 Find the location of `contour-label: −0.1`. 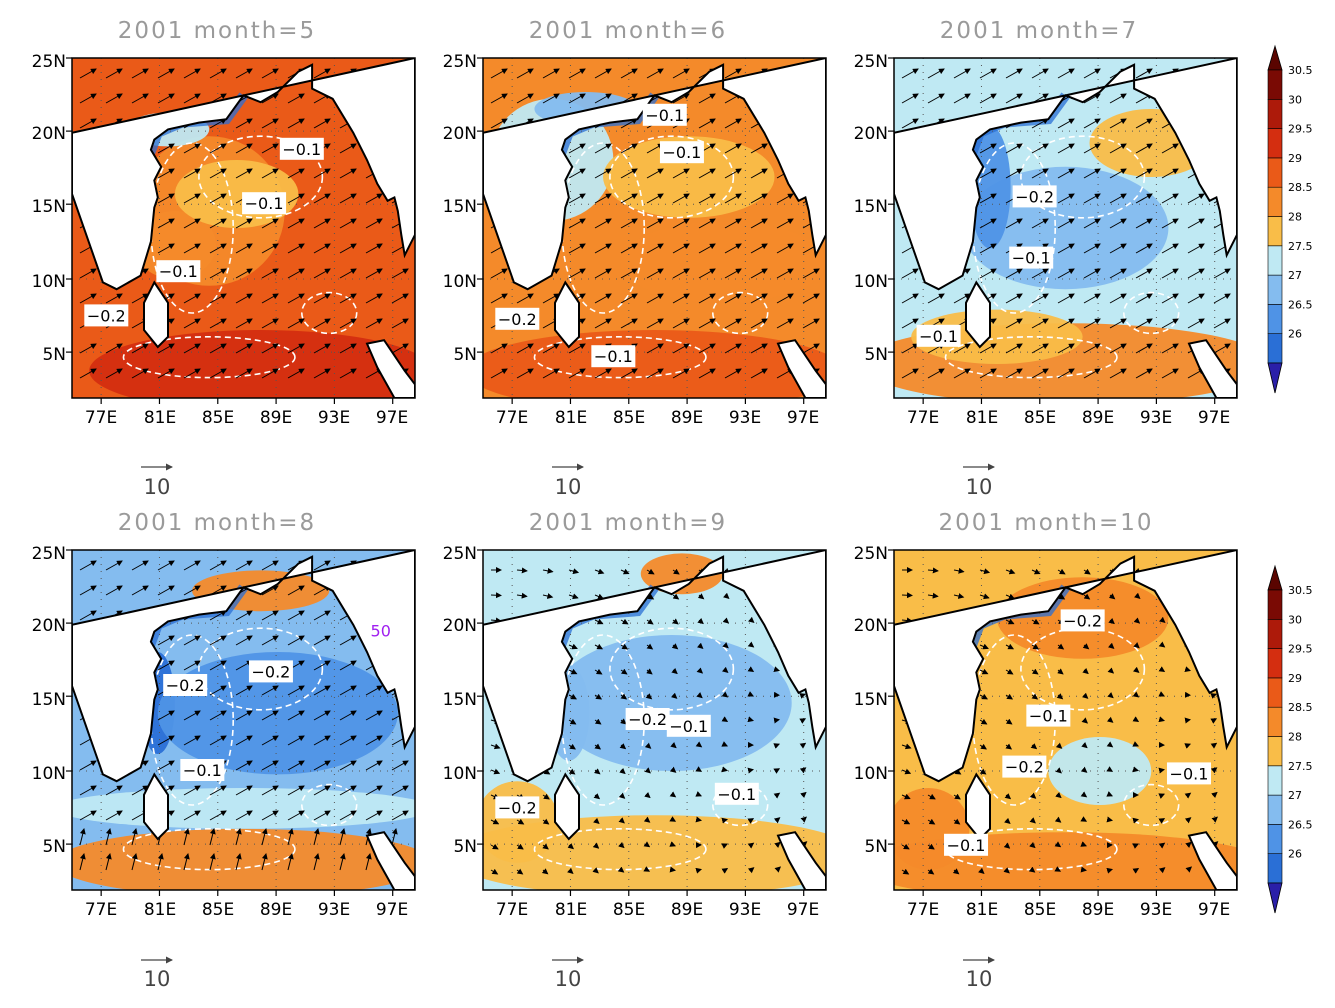

contour-label: −0.1 is located at coordinates (178, 271).